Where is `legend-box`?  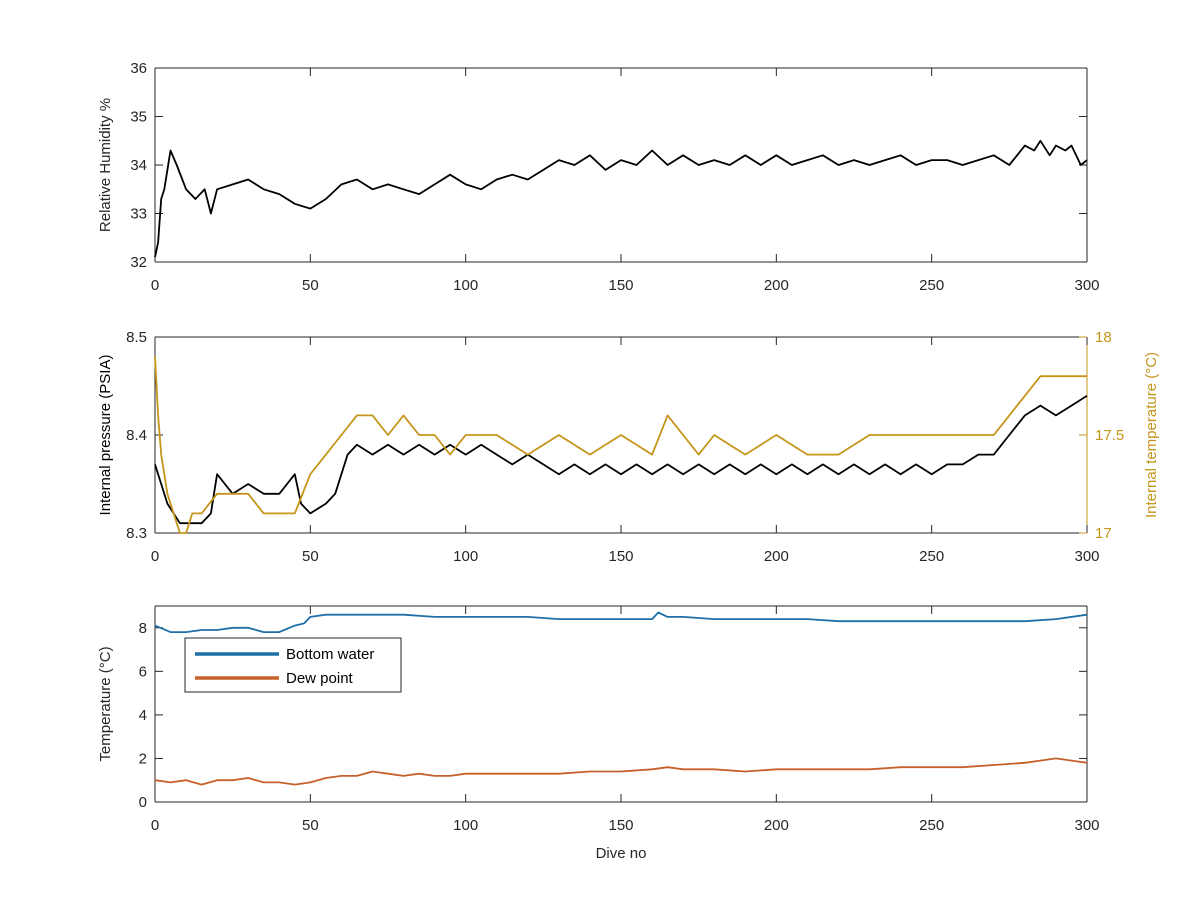 legend-box is located at coordinates (293, 665).